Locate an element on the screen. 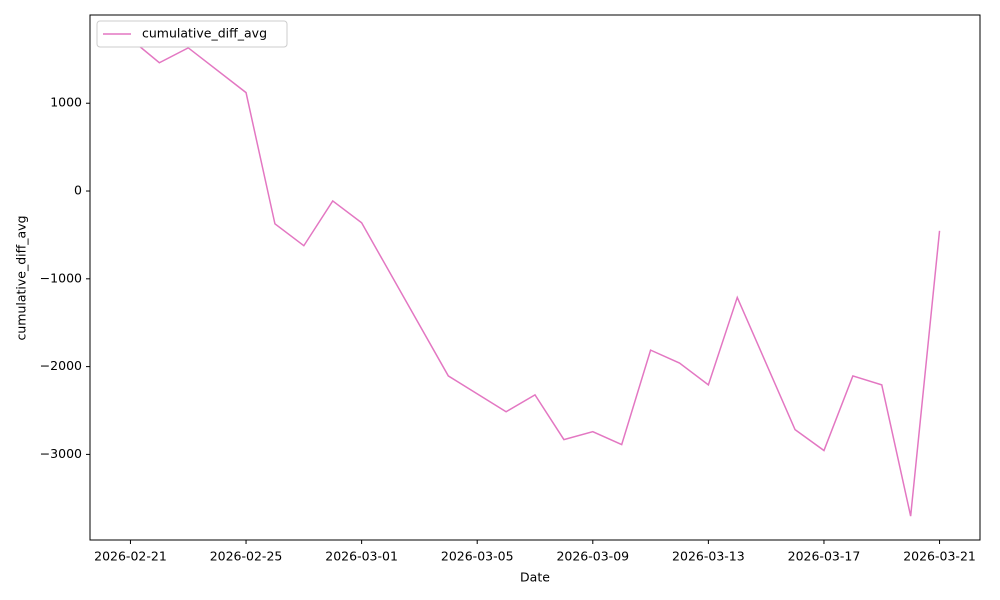 Image resolution: width=1000 pixels, height=600 pixels. x-tick-label: 2026-02-25 is located at coordinates (246, 556).